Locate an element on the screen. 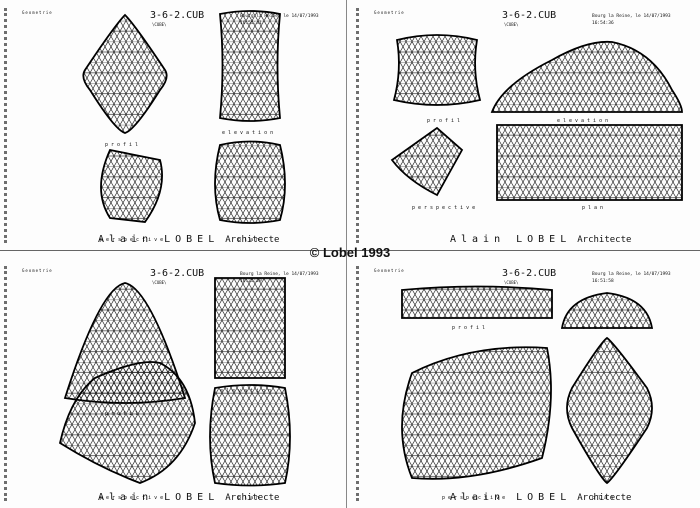  print-time: 16:55:41 is located at coordinates (251, 23).